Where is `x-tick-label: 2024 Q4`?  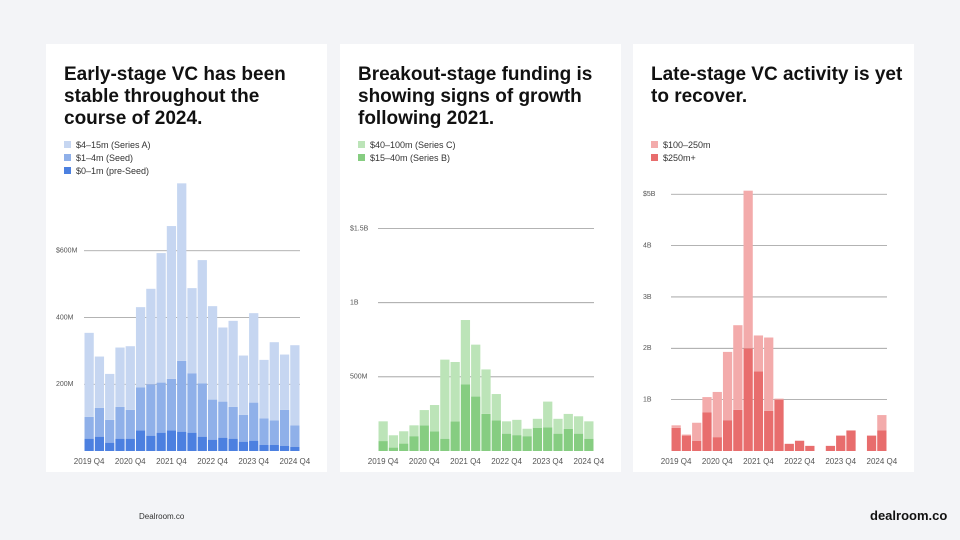 x-tick-label: 2024 Q4 is located at coordinates (295, 461).